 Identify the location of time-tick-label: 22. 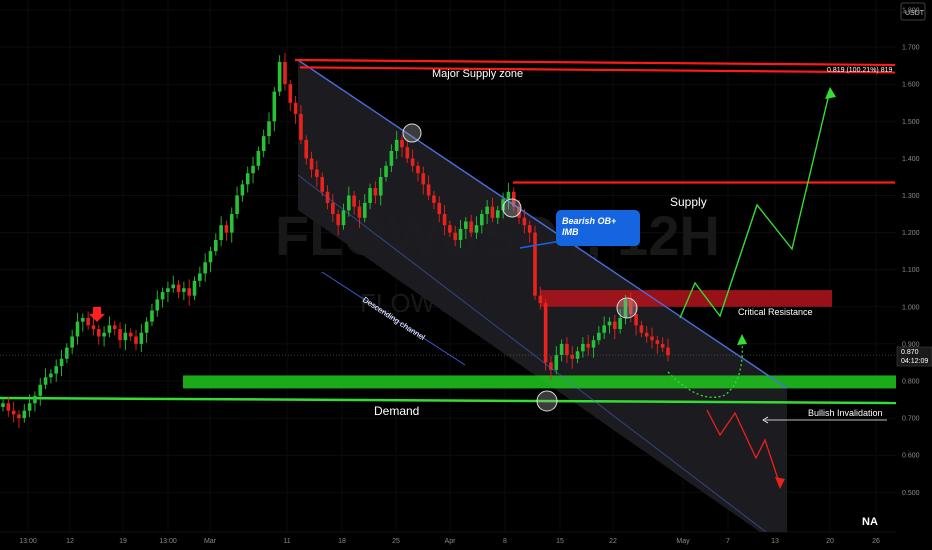
(613, 541).